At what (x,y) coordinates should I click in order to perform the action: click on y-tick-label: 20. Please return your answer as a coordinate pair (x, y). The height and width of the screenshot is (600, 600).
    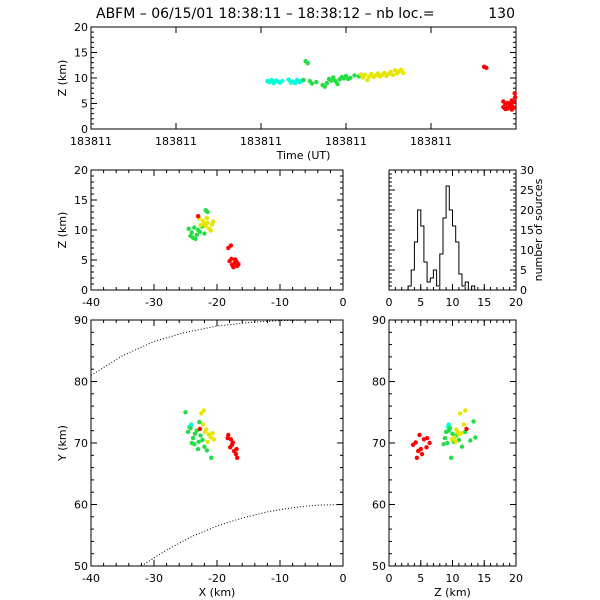
    Looking at the image, I should click on (81, 27).